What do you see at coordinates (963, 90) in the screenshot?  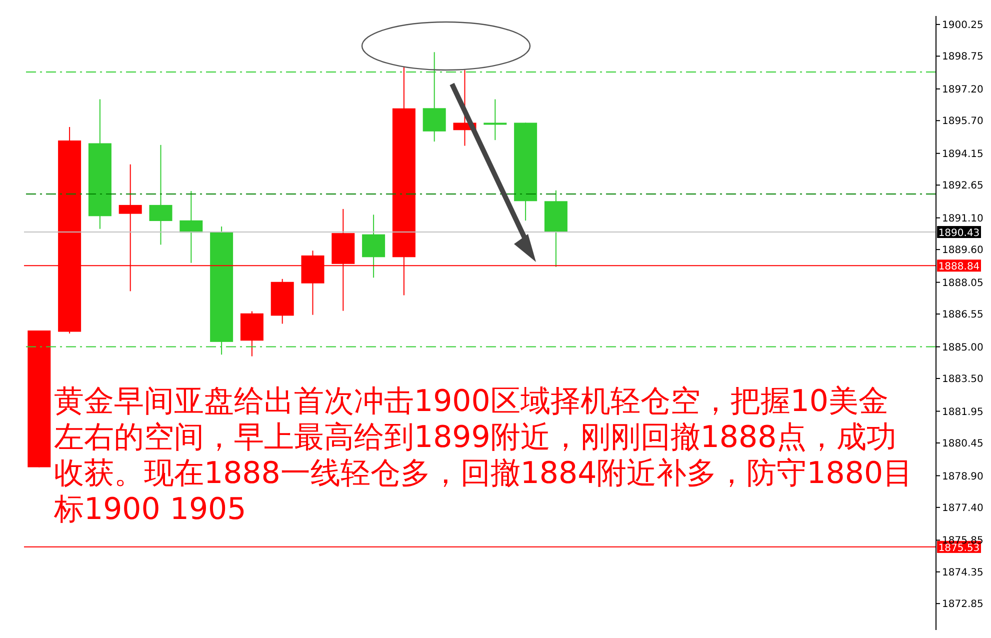 I see `y-tick-label: 1897.20` at bounding box center [963, 90].